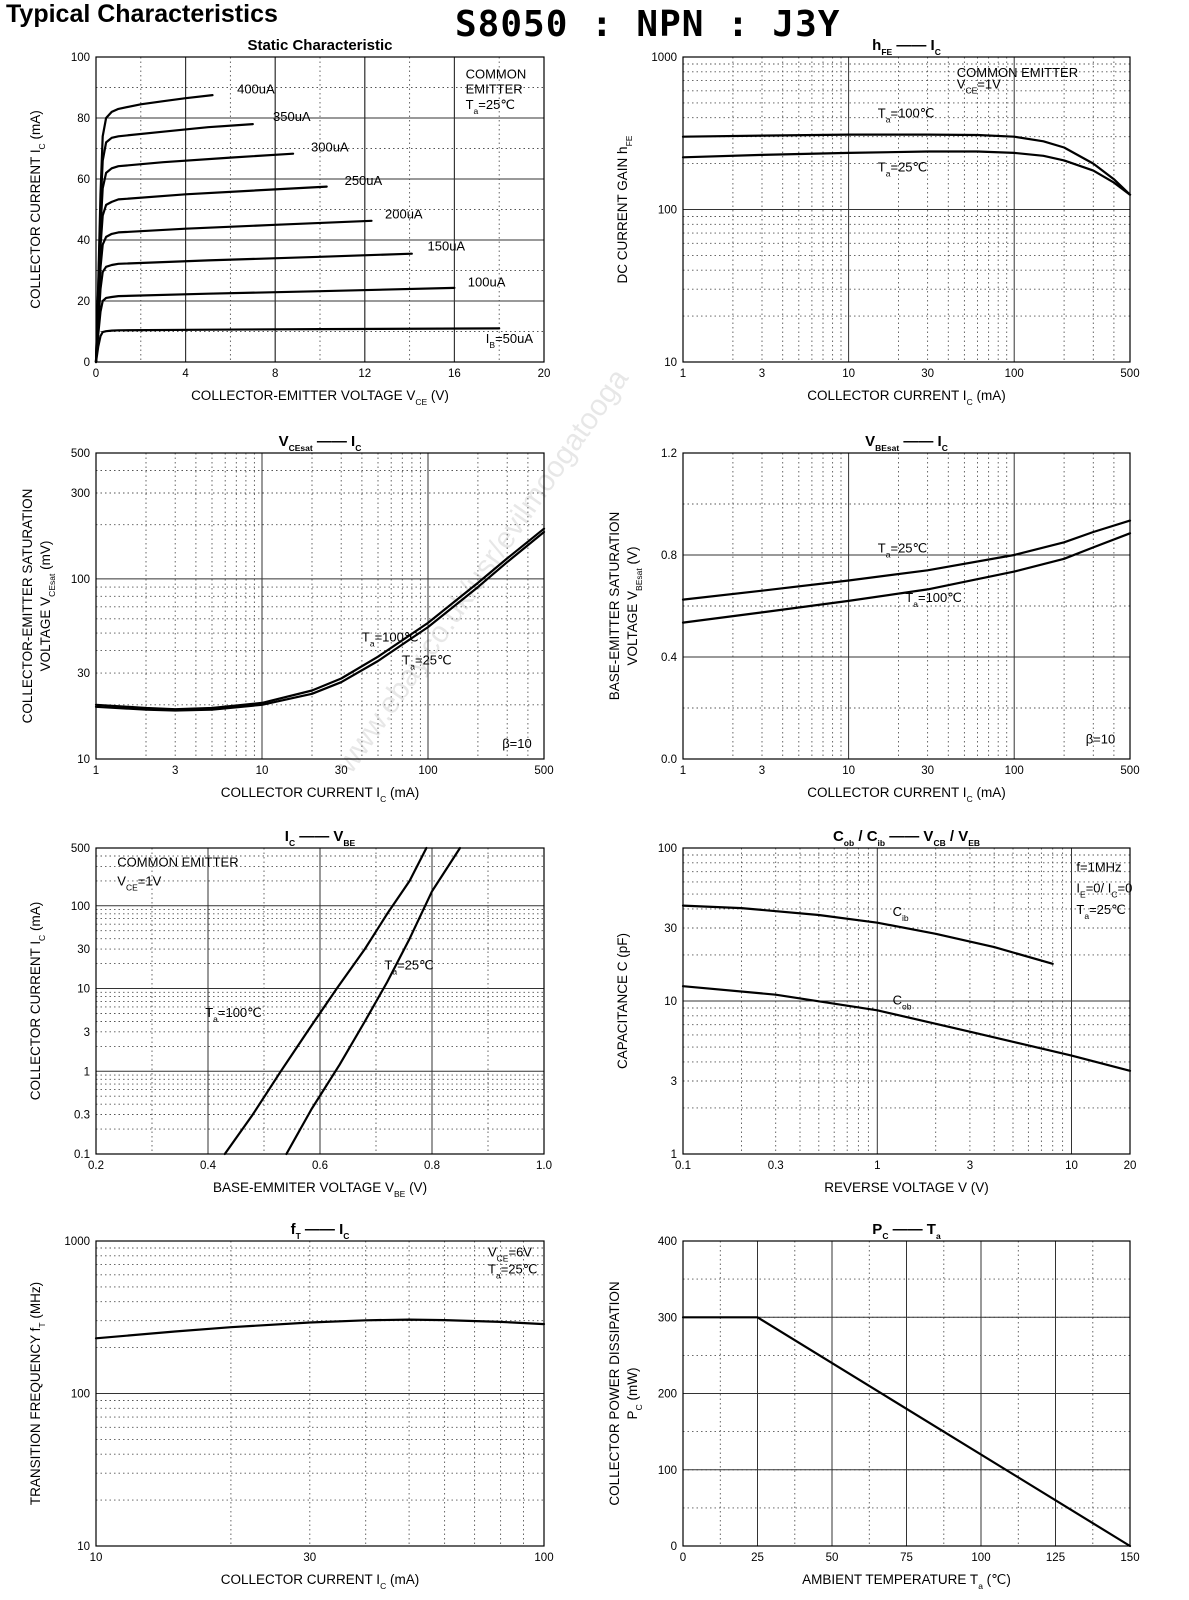 The image size is (1189, 1600). I want to click on x-axis-label-part: CE, so click(421, 402).